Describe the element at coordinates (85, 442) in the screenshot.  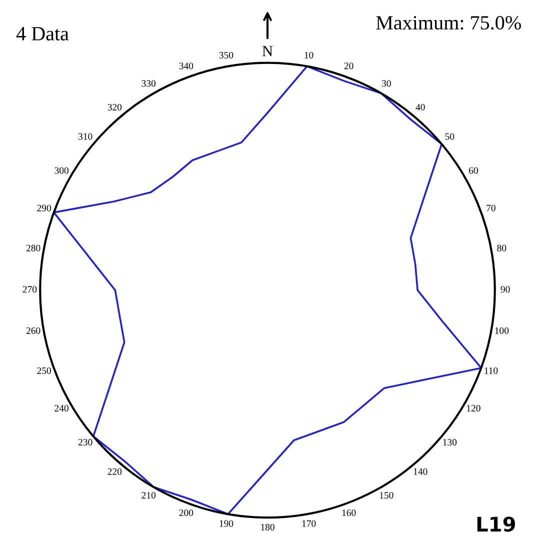
I see `spoke-label: 230` at that location.